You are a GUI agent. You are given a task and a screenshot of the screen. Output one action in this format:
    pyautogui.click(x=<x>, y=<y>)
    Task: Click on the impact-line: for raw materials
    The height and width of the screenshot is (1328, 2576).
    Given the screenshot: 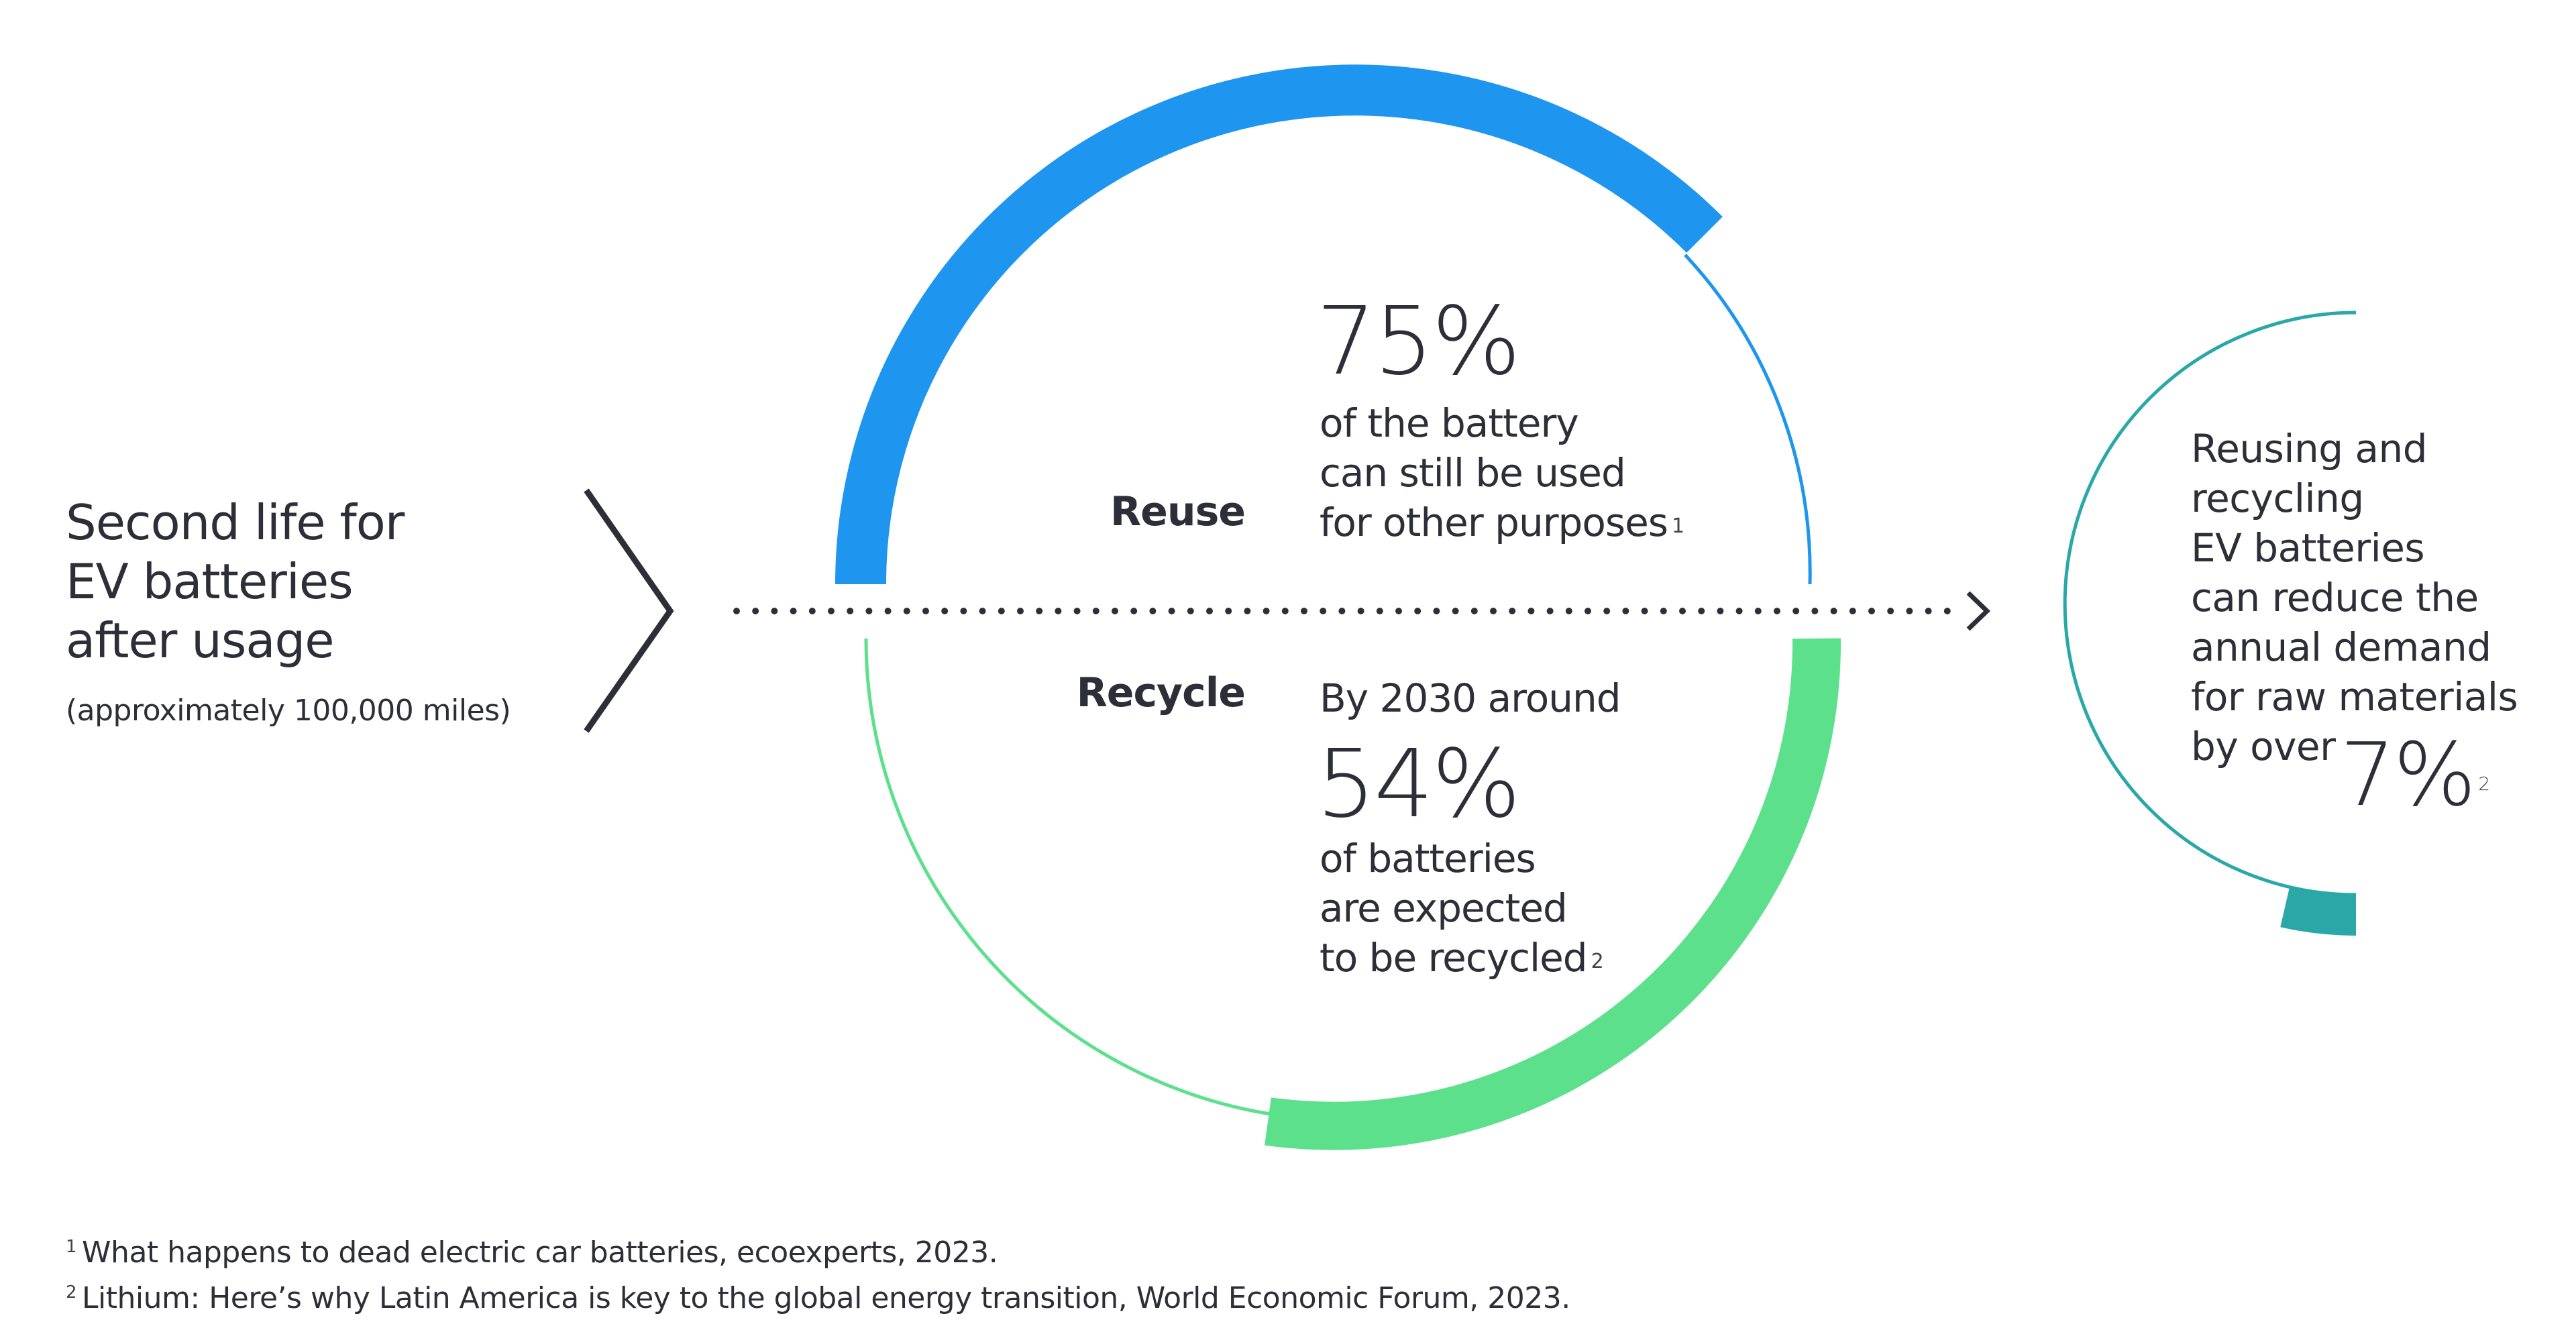 What is the action you would take?
    pyautogui.click(x=2354, y=697)
    